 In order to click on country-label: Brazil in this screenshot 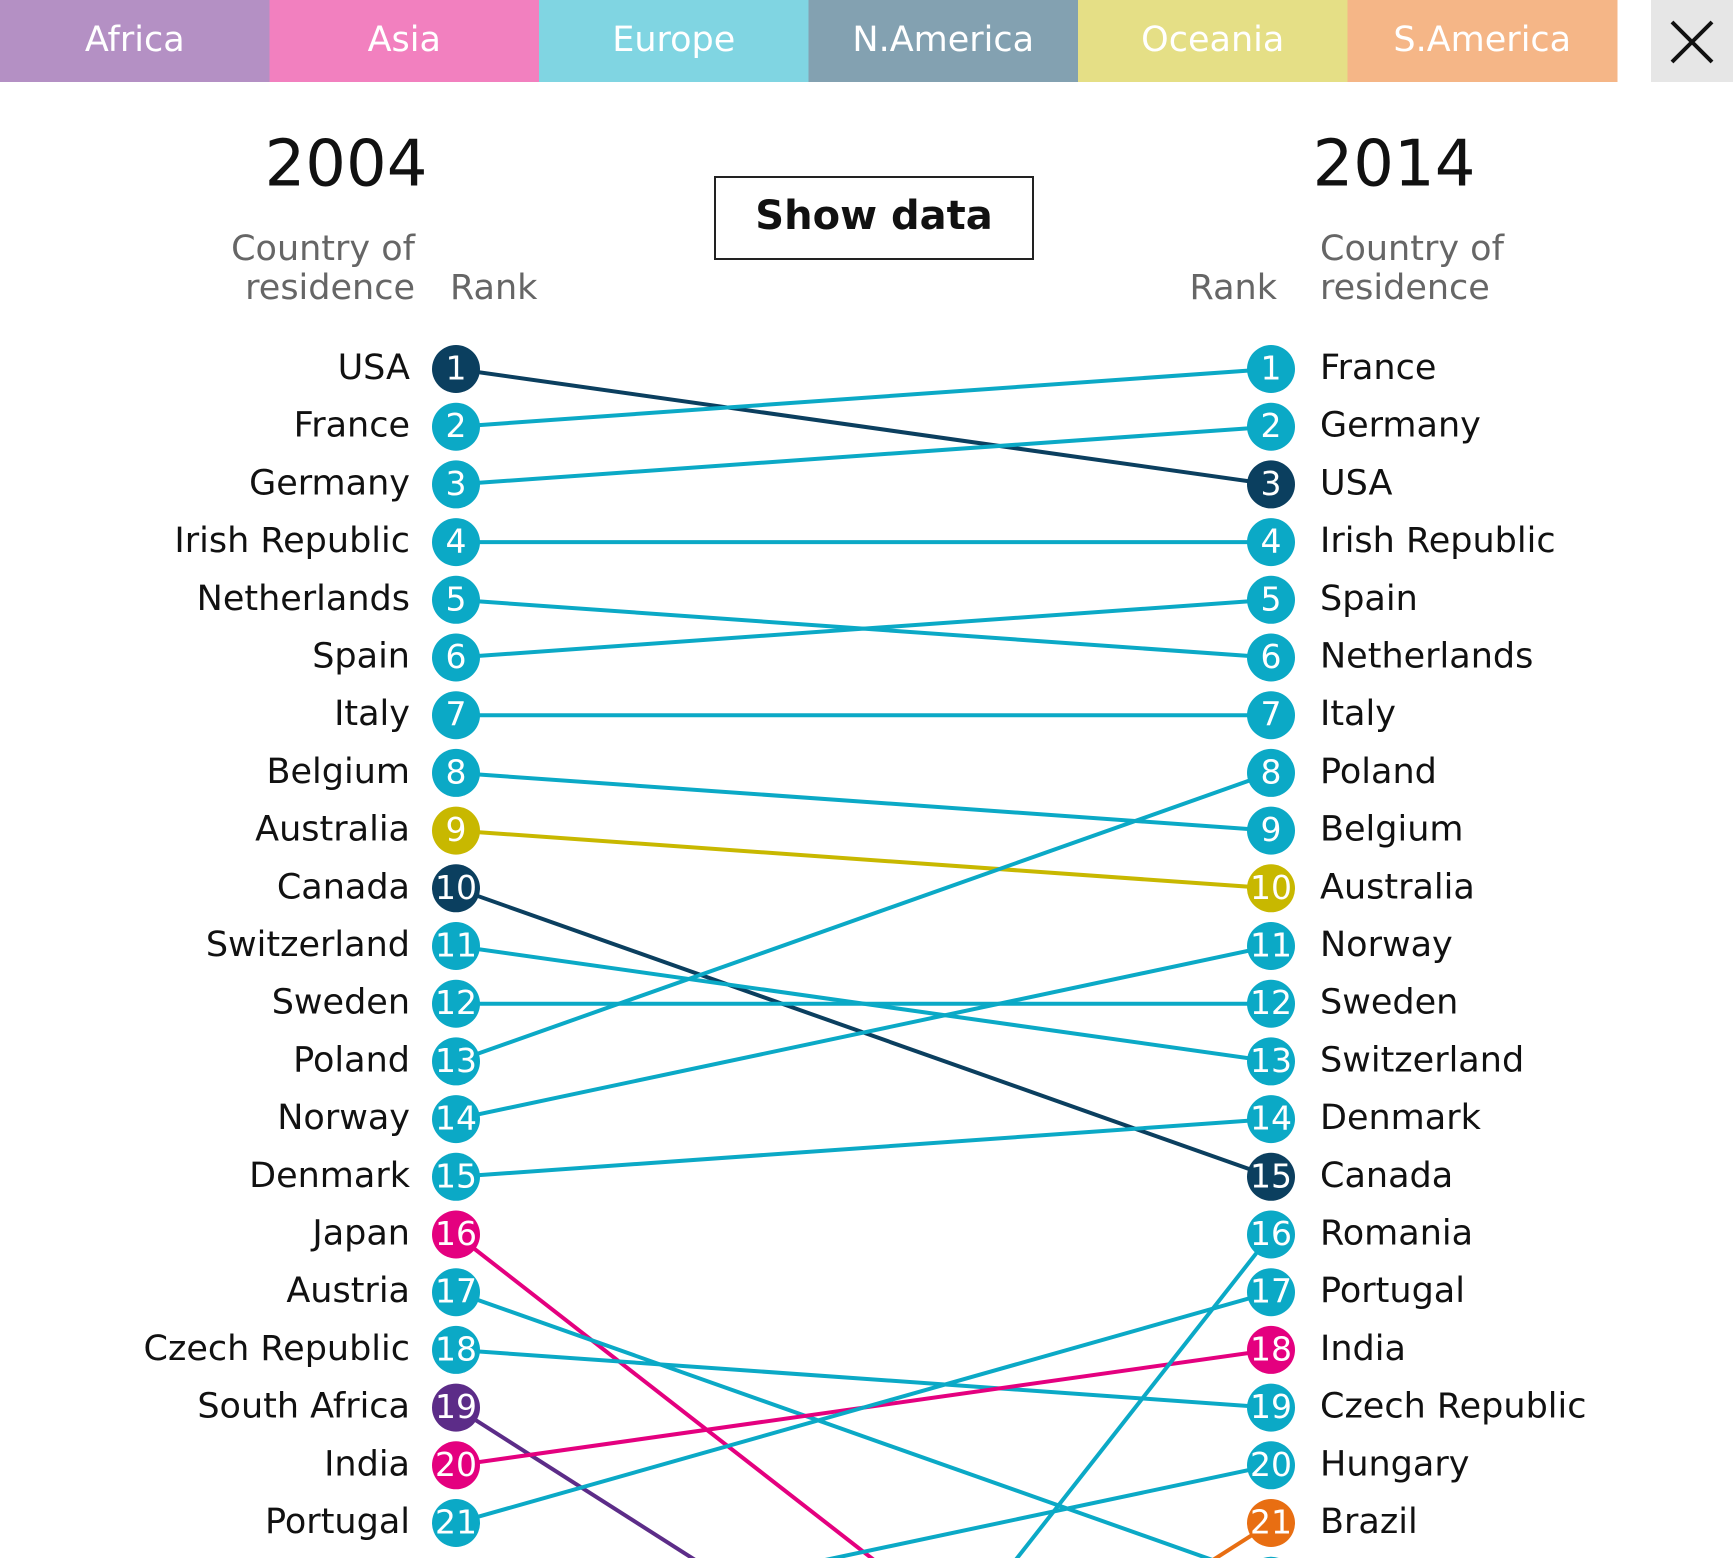, I will do `click(1369, 1522)`.